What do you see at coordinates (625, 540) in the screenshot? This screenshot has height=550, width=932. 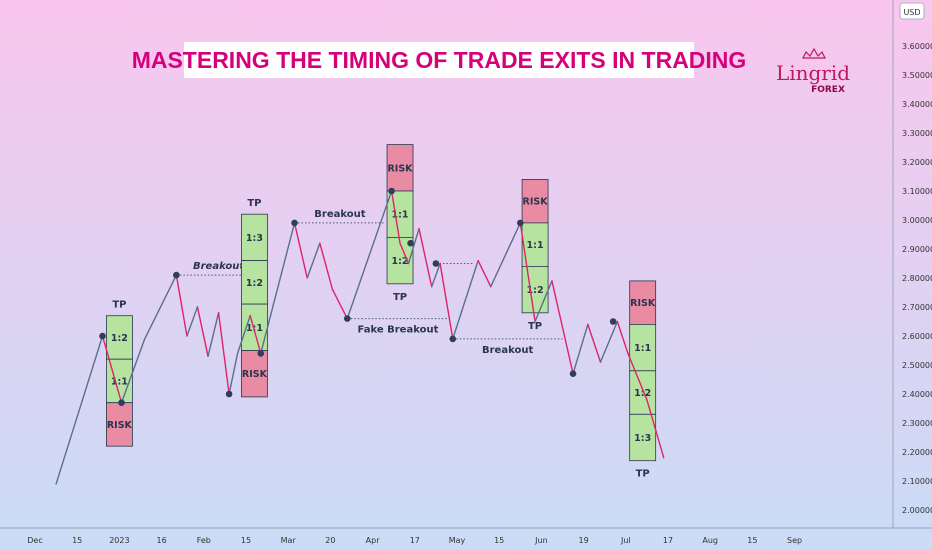 I see `x-tick-label: Jul` at bounding box center [625, 540].